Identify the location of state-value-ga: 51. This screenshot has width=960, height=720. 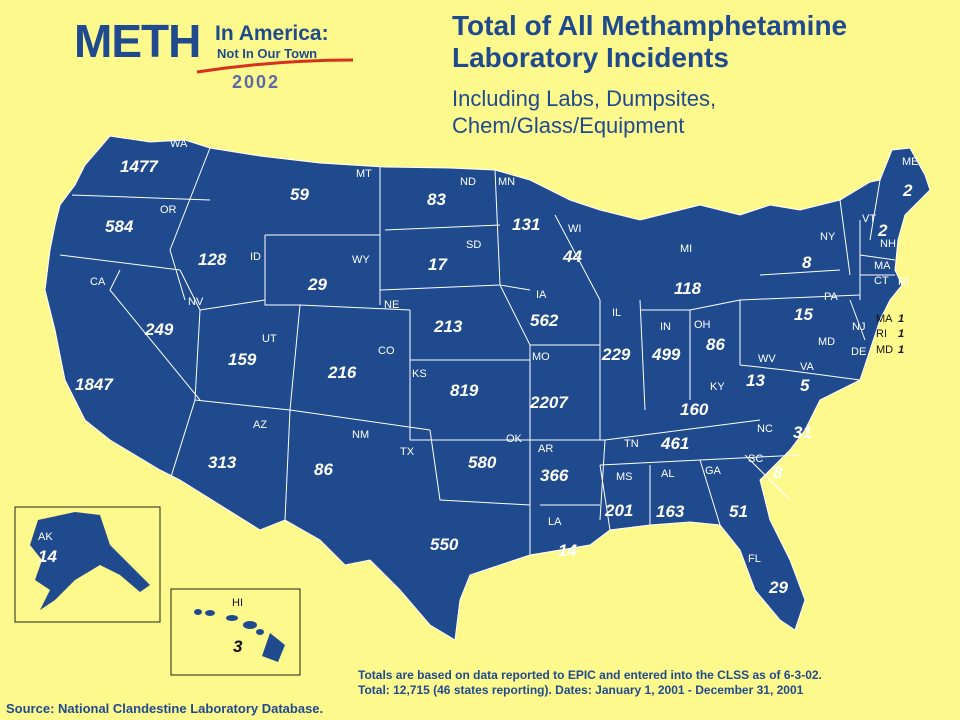
(738, 511).